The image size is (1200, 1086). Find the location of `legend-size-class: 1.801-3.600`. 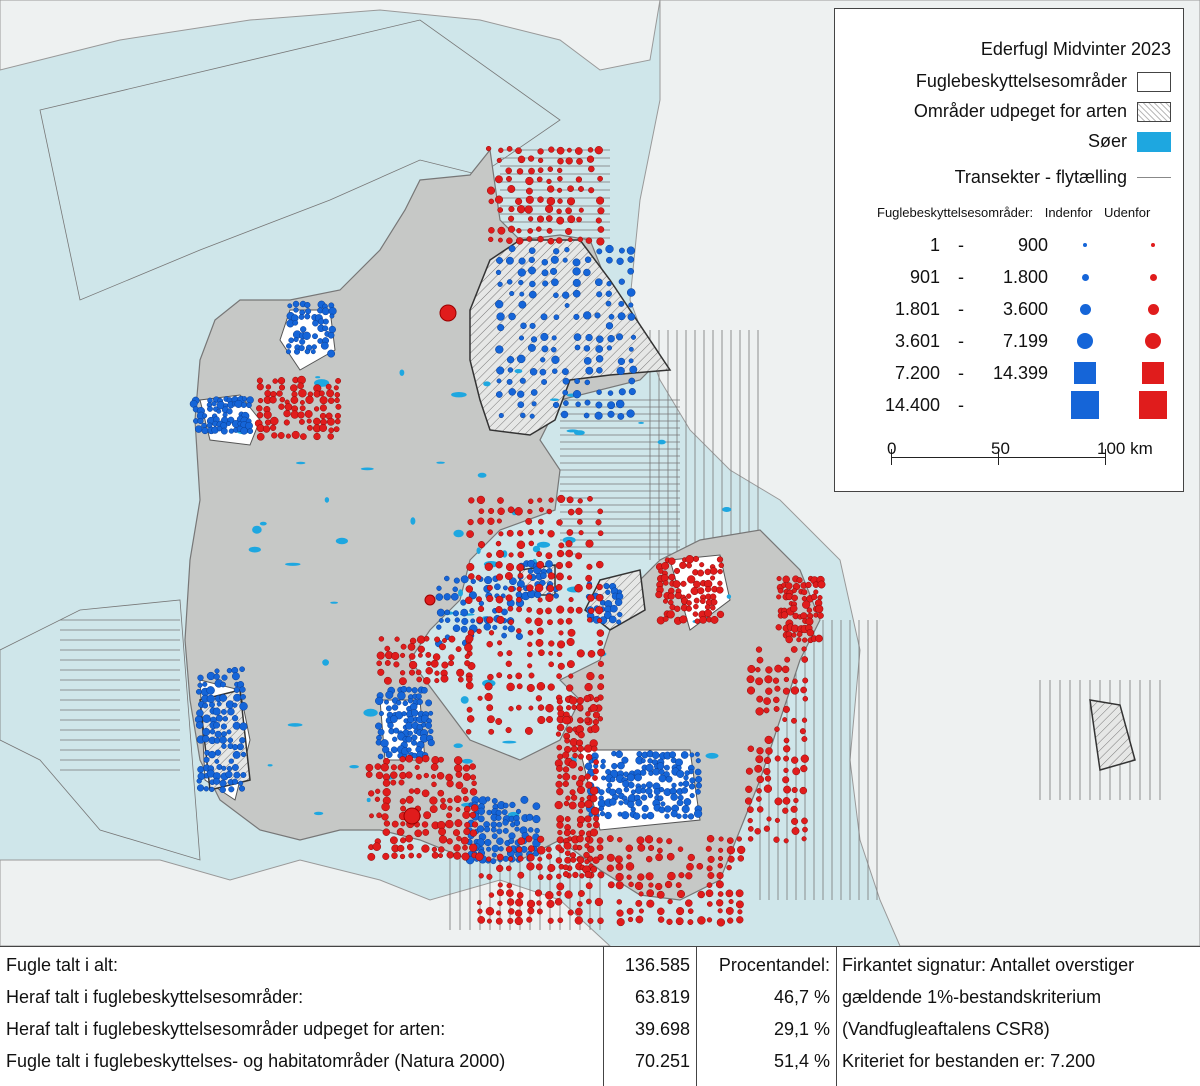

legend-size-class: 1.801-3.600 is located at coordinates (1010, 309).